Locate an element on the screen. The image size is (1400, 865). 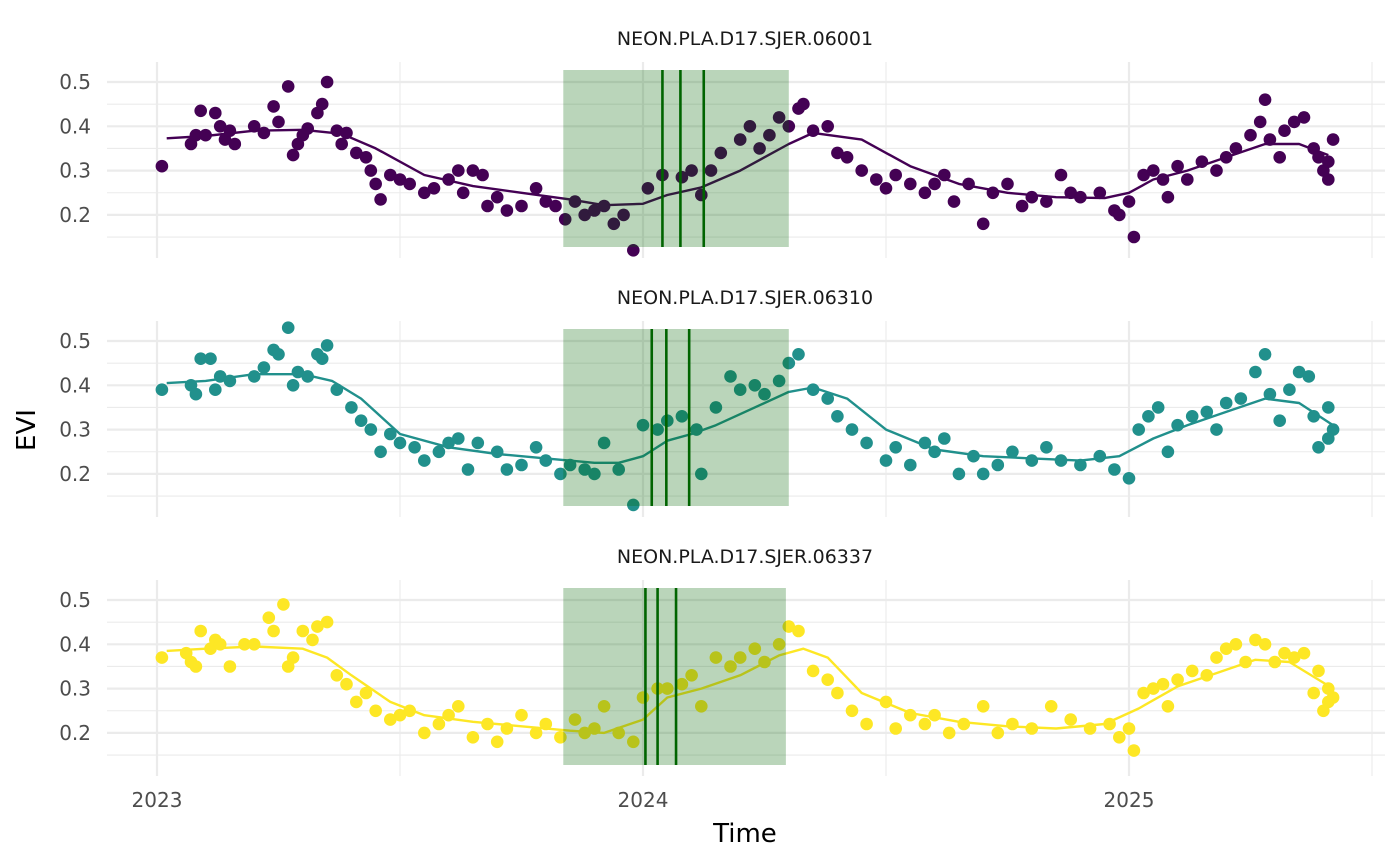
x-tick-label: 2023 is located at coordinates (157, 800).